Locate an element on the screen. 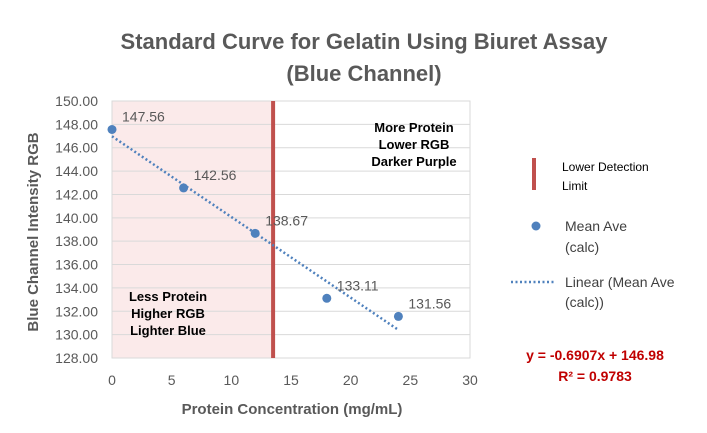  annotation-more-protein-3: Darker Purple is located at coordinates (413, 161).